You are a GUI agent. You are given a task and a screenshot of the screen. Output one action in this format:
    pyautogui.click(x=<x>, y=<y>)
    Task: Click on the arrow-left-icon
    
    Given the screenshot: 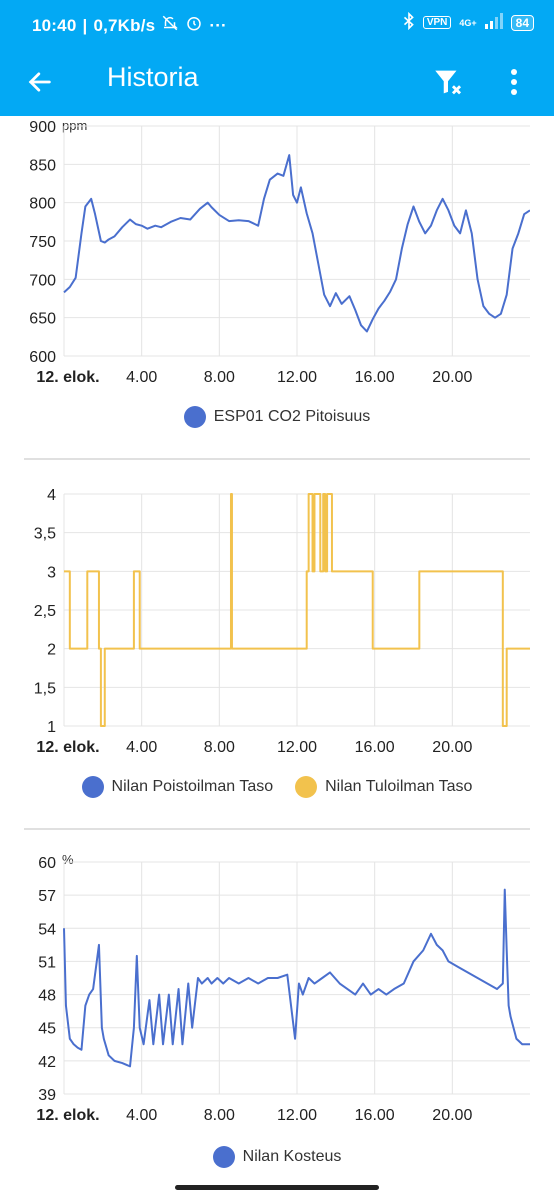 What is the action you would take?
    pyautogui.click(x=39, y=82)
    